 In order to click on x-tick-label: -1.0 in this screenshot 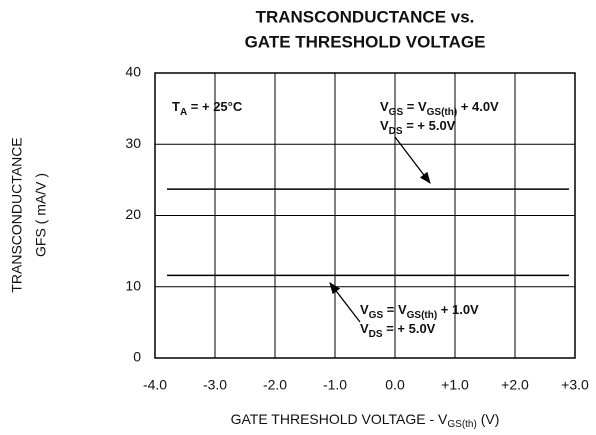, I will do `click(335, 385)`.